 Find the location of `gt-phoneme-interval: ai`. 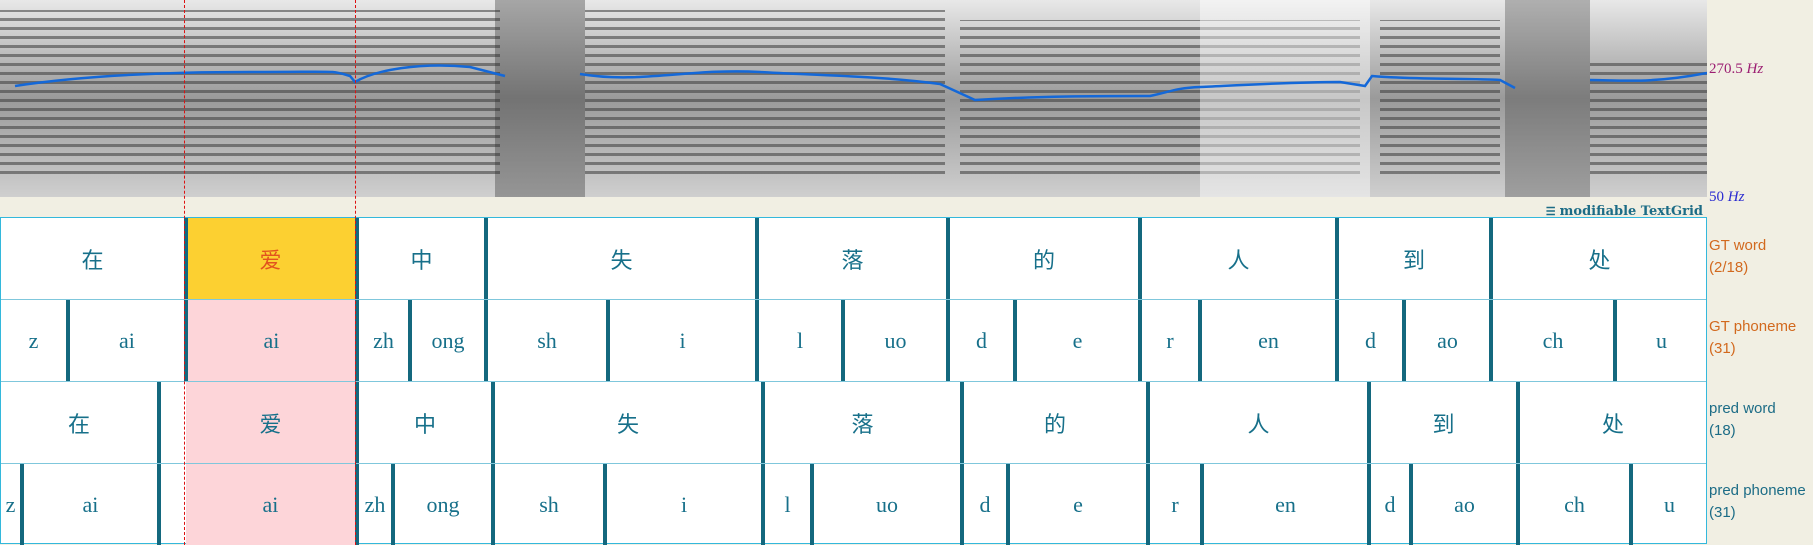

gt-phoneme-interval: ai is located at coordinates (127, 340).